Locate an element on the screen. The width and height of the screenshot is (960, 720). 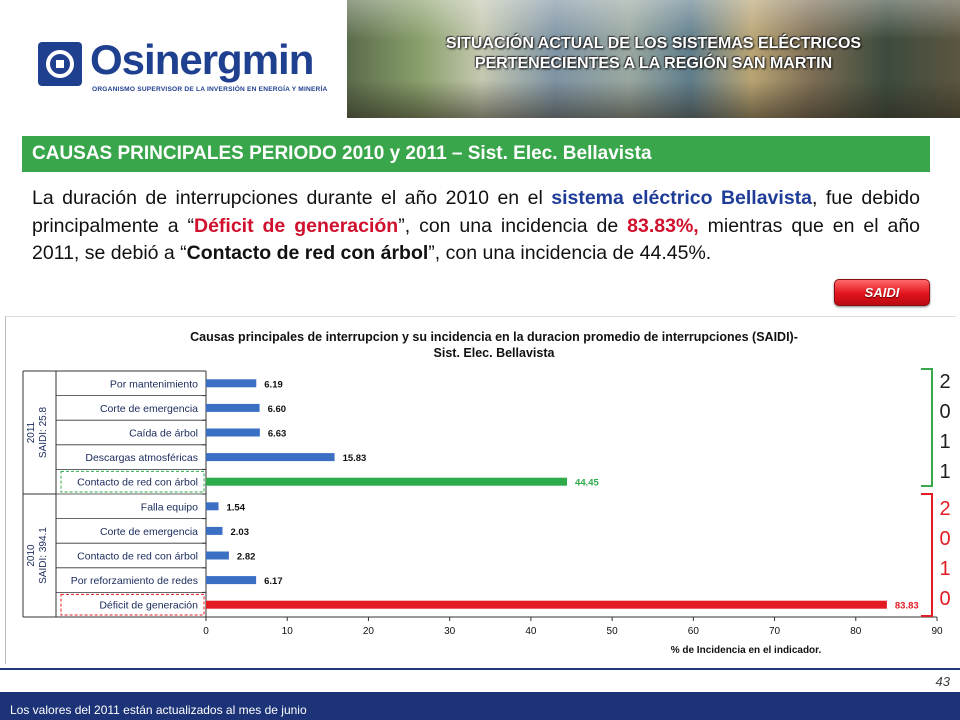
group-label-saidi: SAIDI: 394.1 is located at coordinates (43, 555).